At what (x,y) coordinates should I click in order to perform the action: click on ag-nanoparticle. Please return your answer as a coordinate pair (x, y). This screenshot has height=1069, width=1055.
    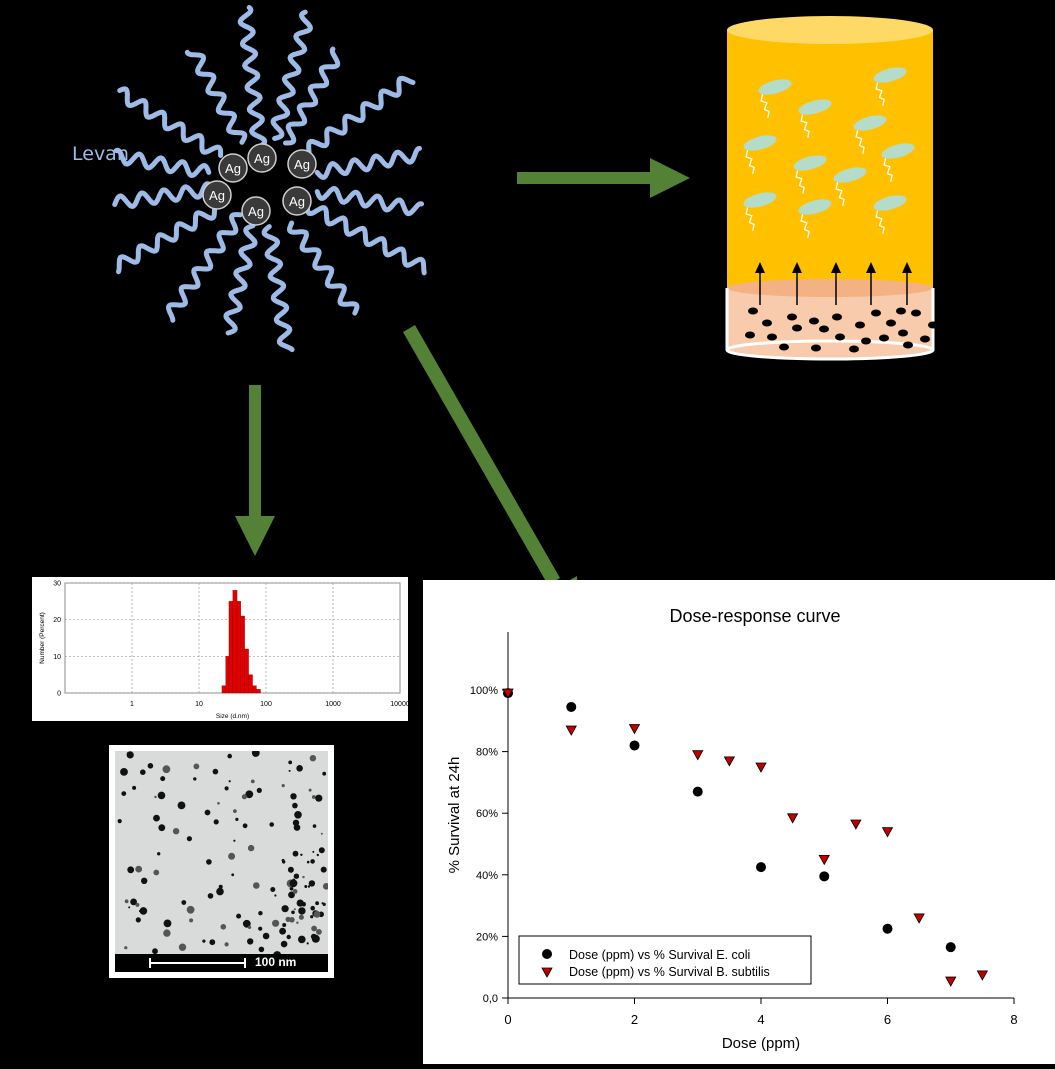
    Looking at the image, I should click on (217, 195).